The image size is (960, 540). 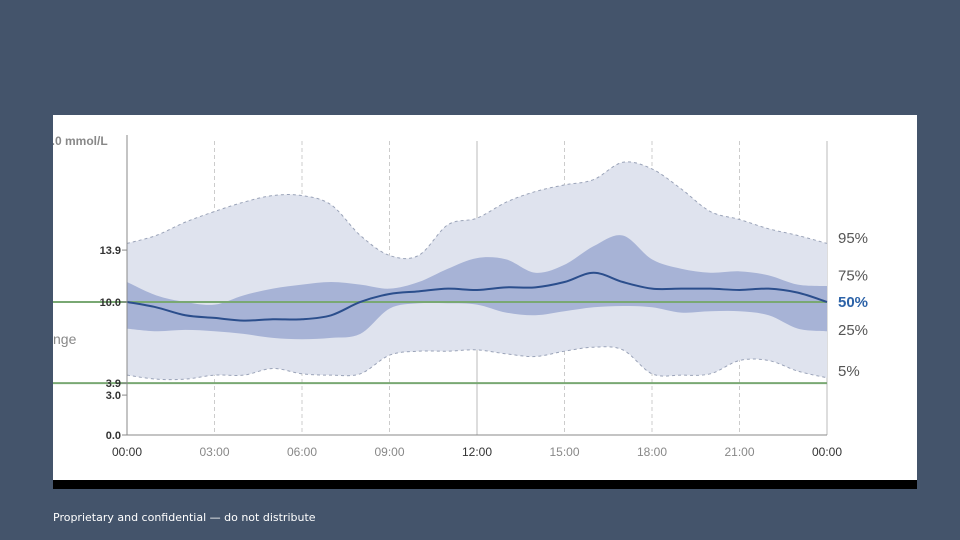 I want to click on y-tick-label: 3.0, so click(x=113, y=396).